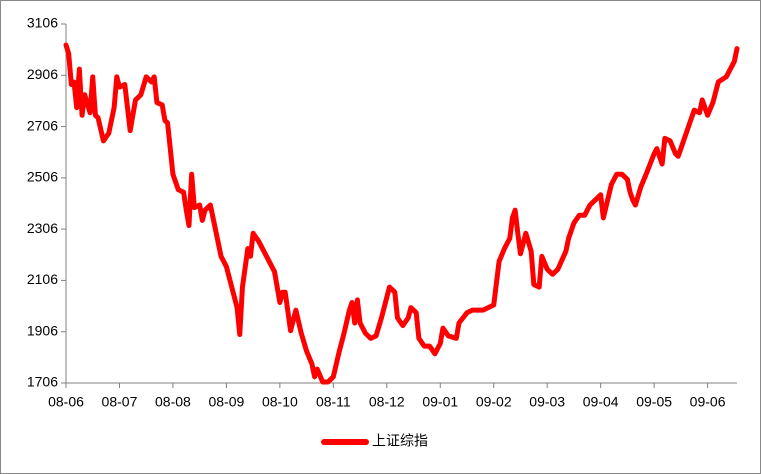 Image resolution: width=761 pixels, height=474 pixels. Describe the element at coordinates (601, 402) in the screenshot. I see `x-tick-label: 09-04` at that location.